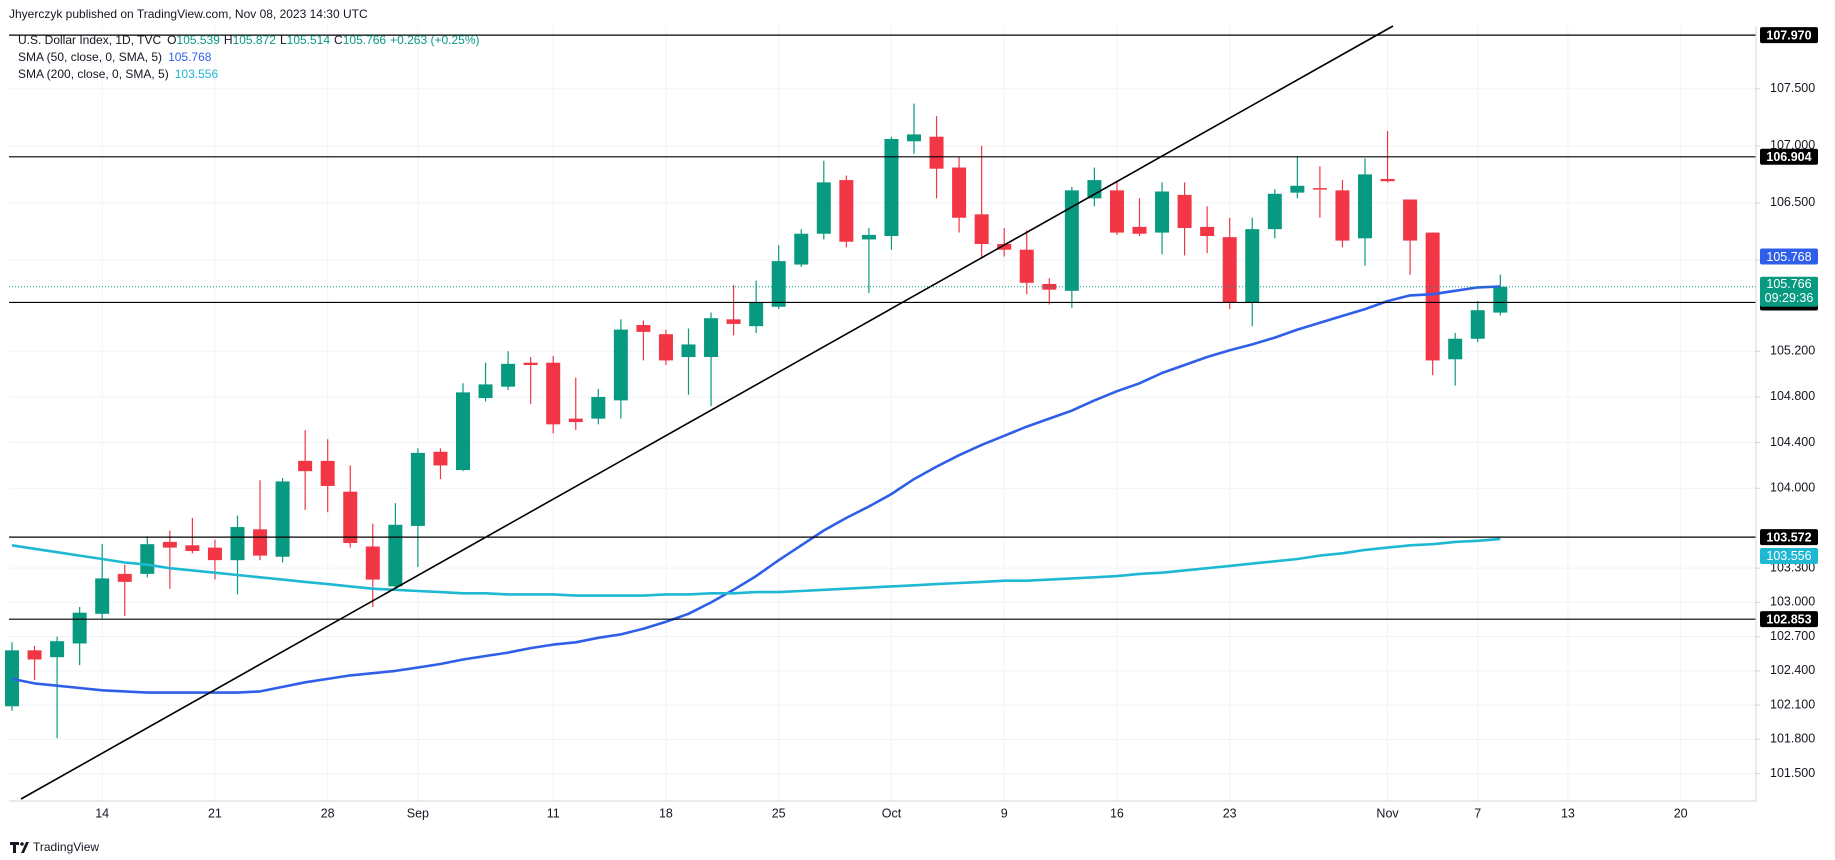 Image resolution: width=1835 pixels, height=860 pixels. Describe the element at coordinates (1792, 351) in the screenshot. I see `y-tick-label: 105.200` at that location.